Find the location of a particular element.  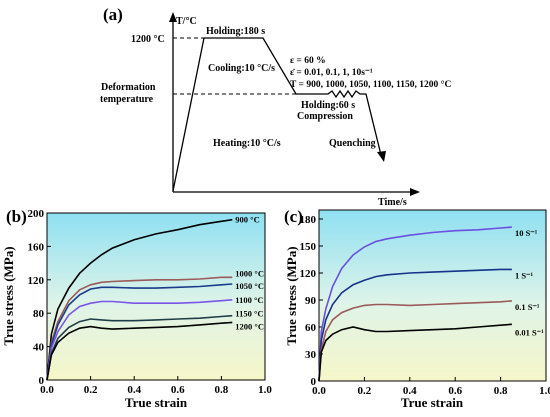

y-tick-label-5: 200 is located at coordinates (36, 214).